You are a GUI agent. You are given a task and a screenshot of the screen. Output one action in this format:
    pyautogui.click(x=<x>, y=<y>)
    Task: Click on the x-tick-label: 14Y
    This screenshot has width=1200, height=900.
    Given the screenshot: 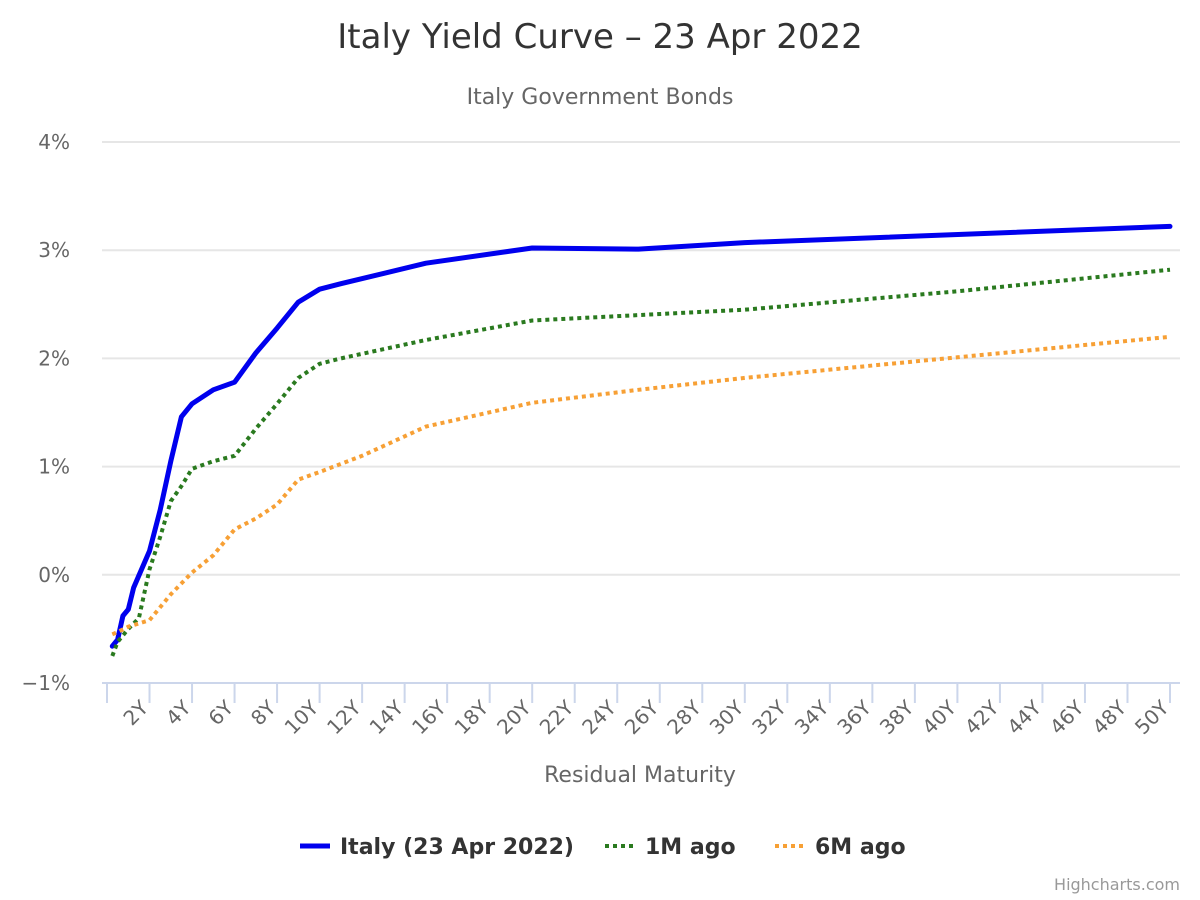 What is the action you would take?
    pyautogui.click(x=387, y=717)
    